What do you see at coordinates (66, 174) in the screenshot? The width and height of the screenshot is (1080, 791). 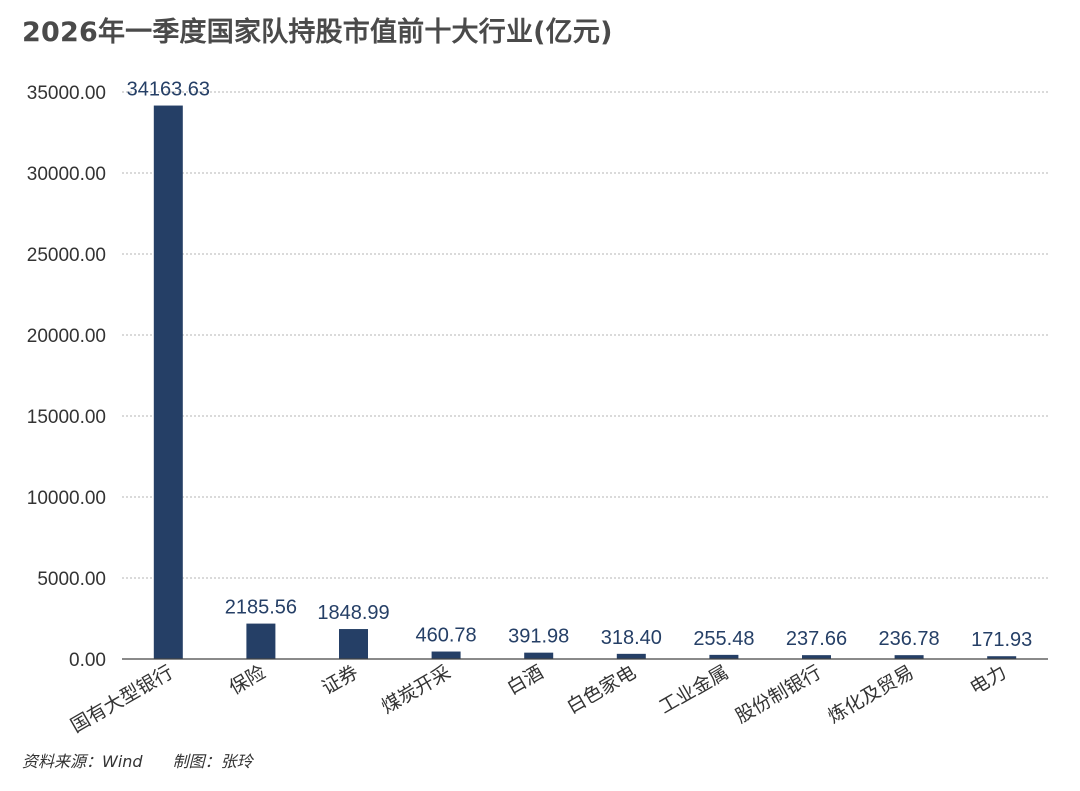 I see `y-tick-label: 30000.00` at bounding box center [66, 174].